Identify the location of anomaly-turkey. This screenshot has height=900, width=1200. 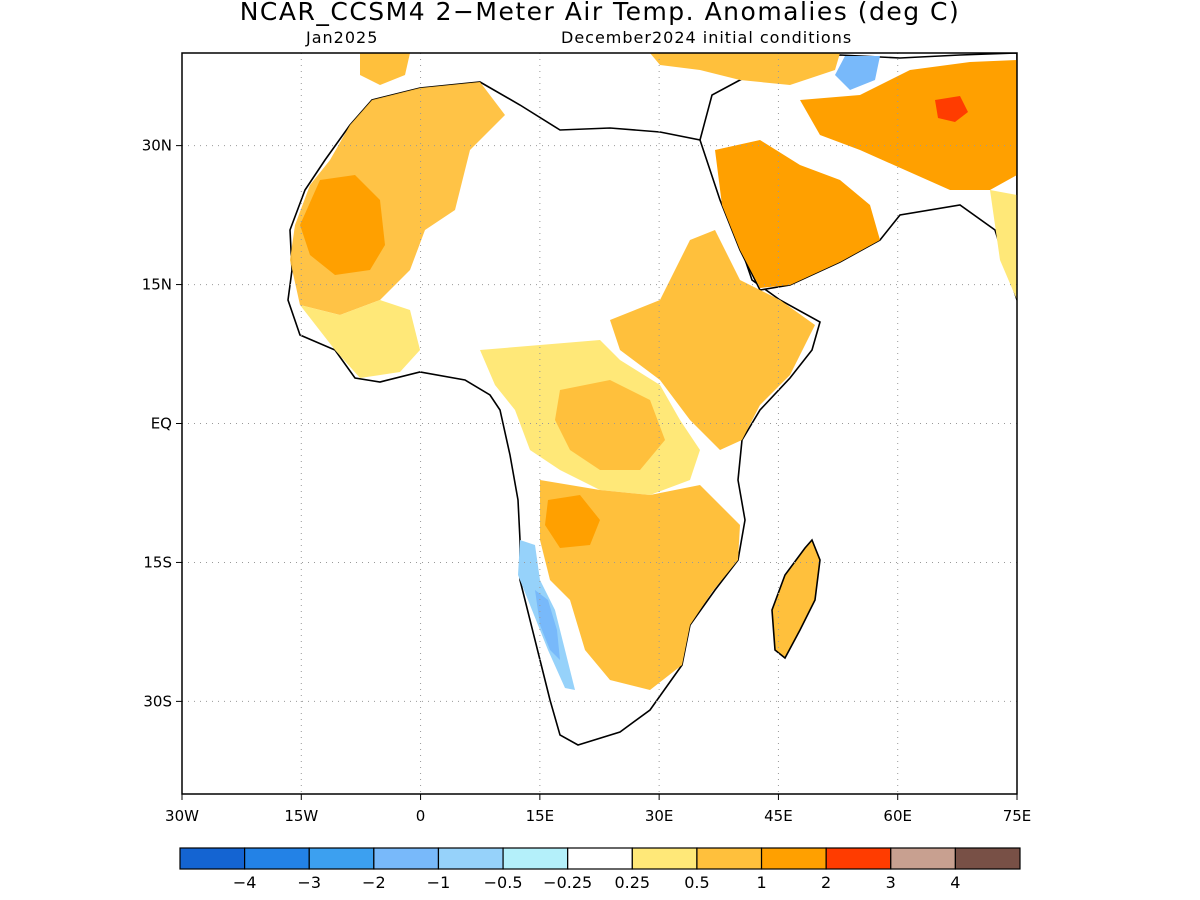
(745, 69).